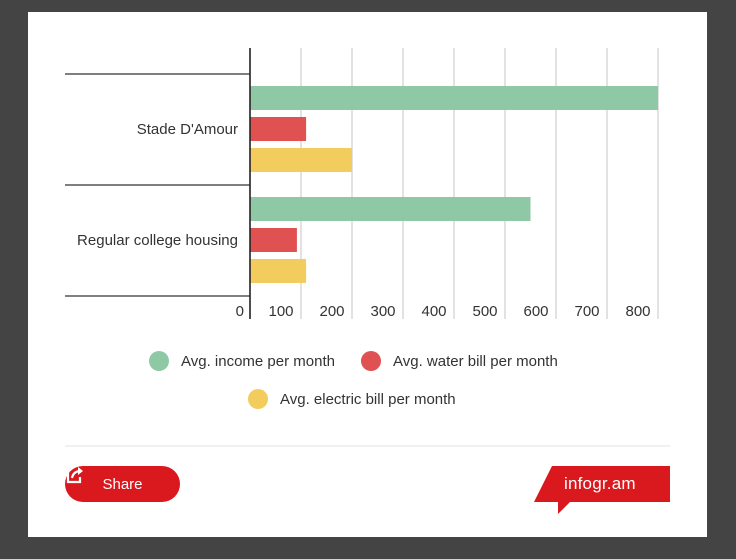 This screenshot has height=559, width=736. What do you see at coordinates (280, 311) in the screenshot?
I see `x-tick-label: 100` at bounding box center [280, 311].